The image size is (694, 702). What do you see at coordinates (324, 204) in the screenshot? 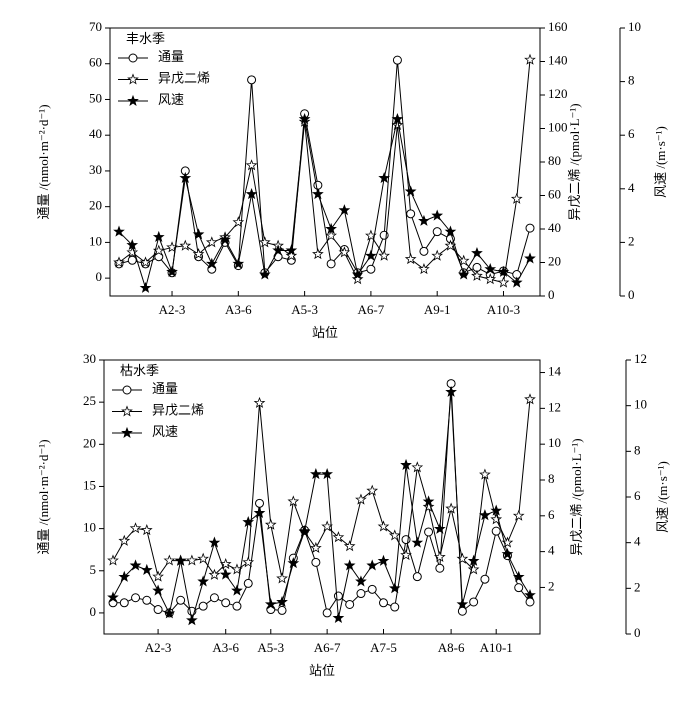
I see `series-line` at bounding box center [324, 204].